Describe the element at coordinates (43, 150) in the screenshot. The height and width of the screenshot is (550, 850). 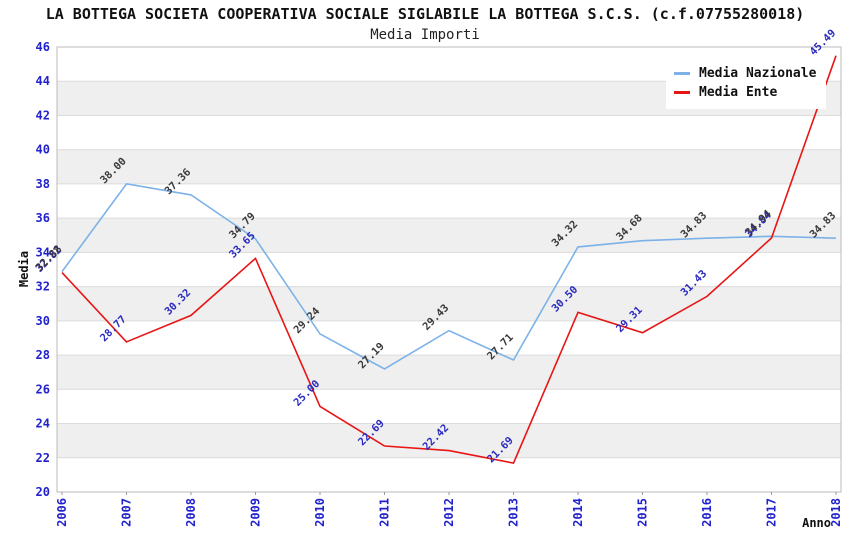
I see `y-tick-label: 40` at that location.